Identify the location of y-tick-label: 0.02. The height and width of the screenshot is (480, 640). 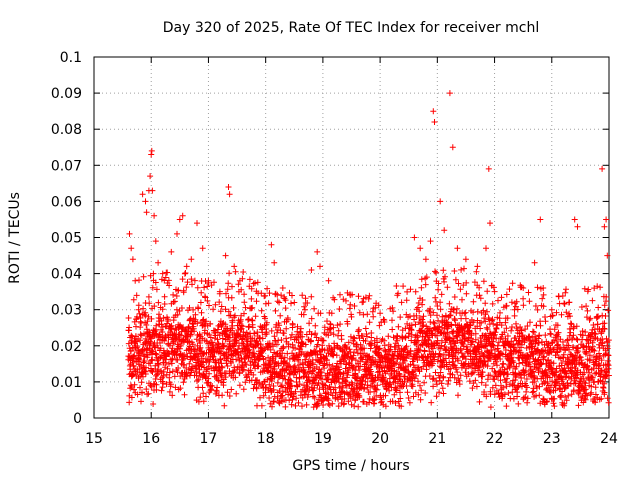
(66, 347).